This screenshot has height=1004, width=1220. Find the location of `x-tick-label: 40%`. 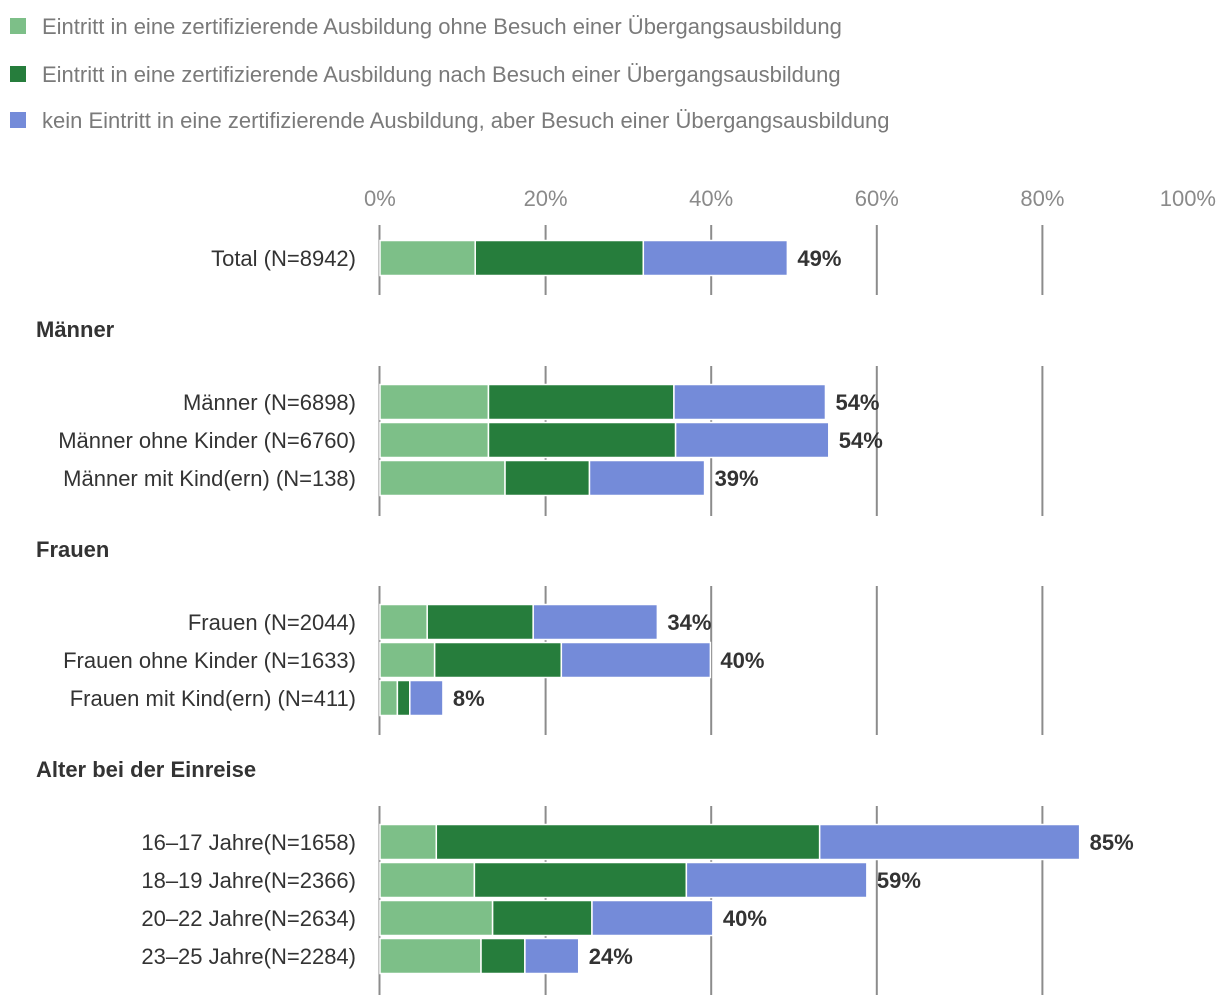

x-tick-label: 40% is located at coordinates (711, 198).